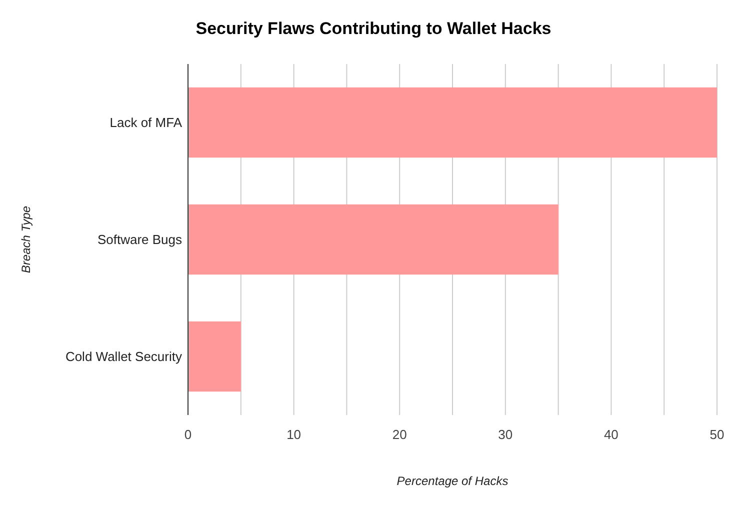 Image resolution: width=747 pixels, height=507 pixels. Describe the element at coordinates (505, 434) in the screenshot. I see `x-tick-label: 30` at that location.